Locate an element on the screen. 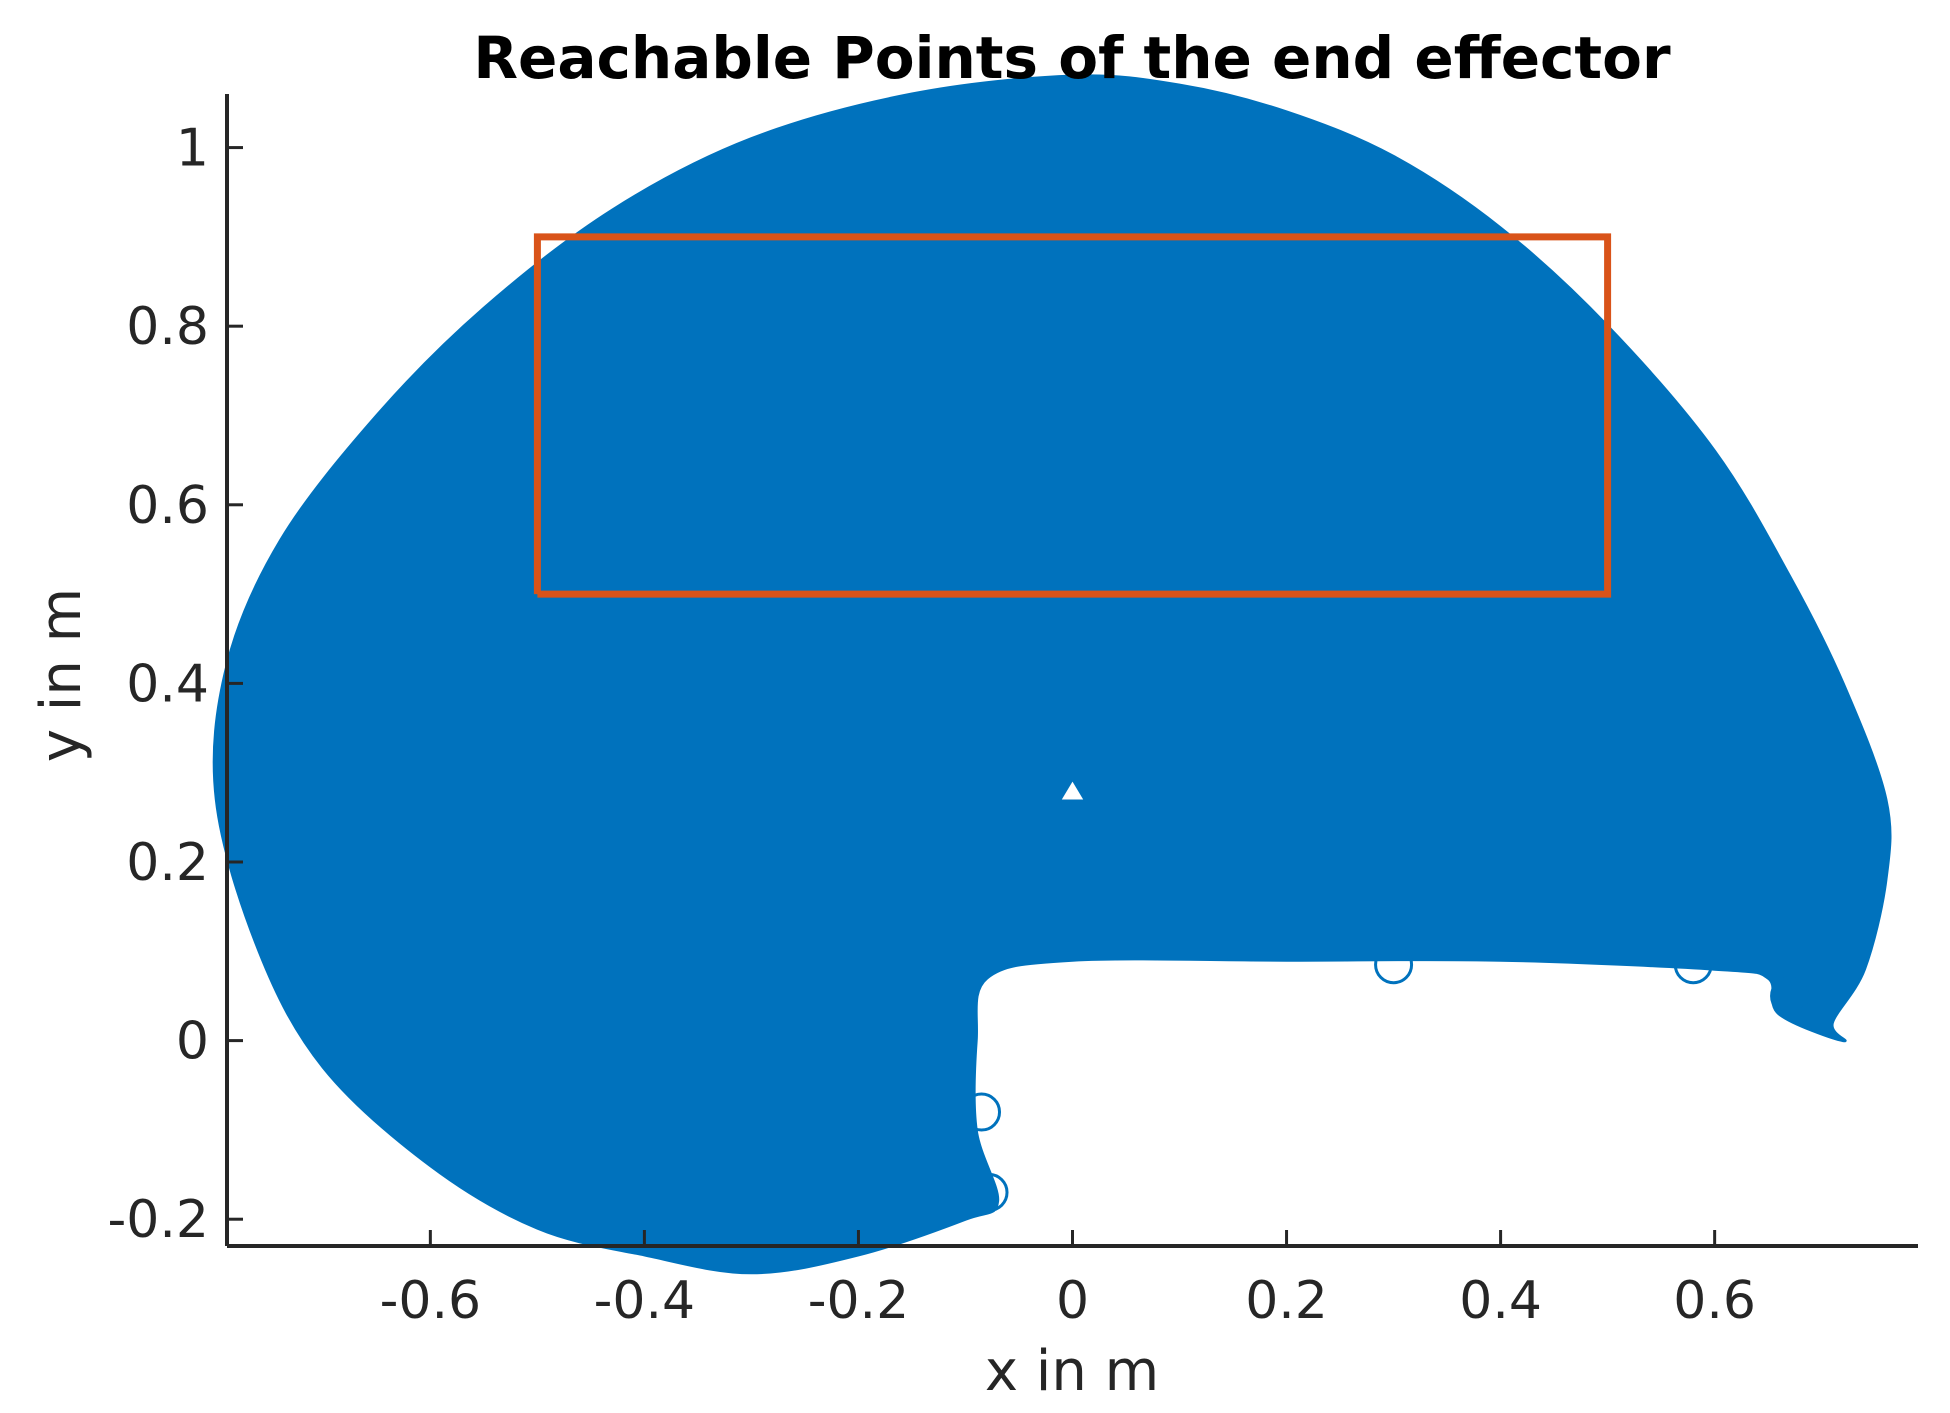 The height and width of the screenshot is (1413, 1950). x-tick-label: -0.2 is located at coordinates (858, 1301).